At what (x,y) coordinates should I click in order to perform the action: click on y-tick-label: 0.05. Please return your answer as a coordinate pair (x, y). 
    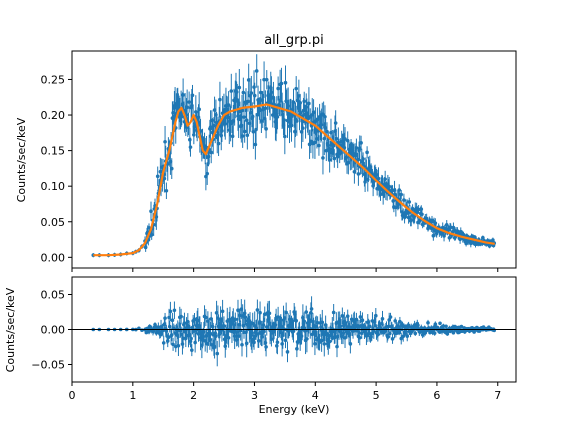
    Looking at the image, I should click on (53, 295).